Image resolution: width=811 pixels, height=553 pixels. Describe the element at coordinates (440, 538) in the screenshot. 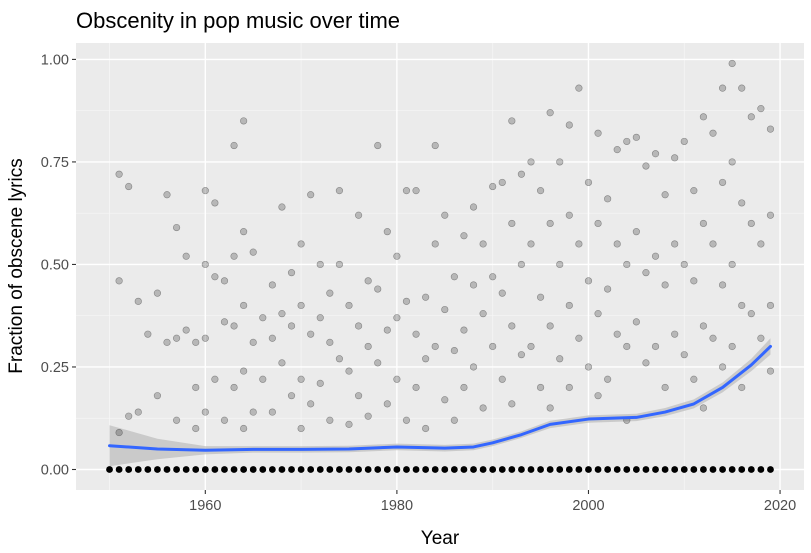

I see `x-axis-title: Year` at that location.